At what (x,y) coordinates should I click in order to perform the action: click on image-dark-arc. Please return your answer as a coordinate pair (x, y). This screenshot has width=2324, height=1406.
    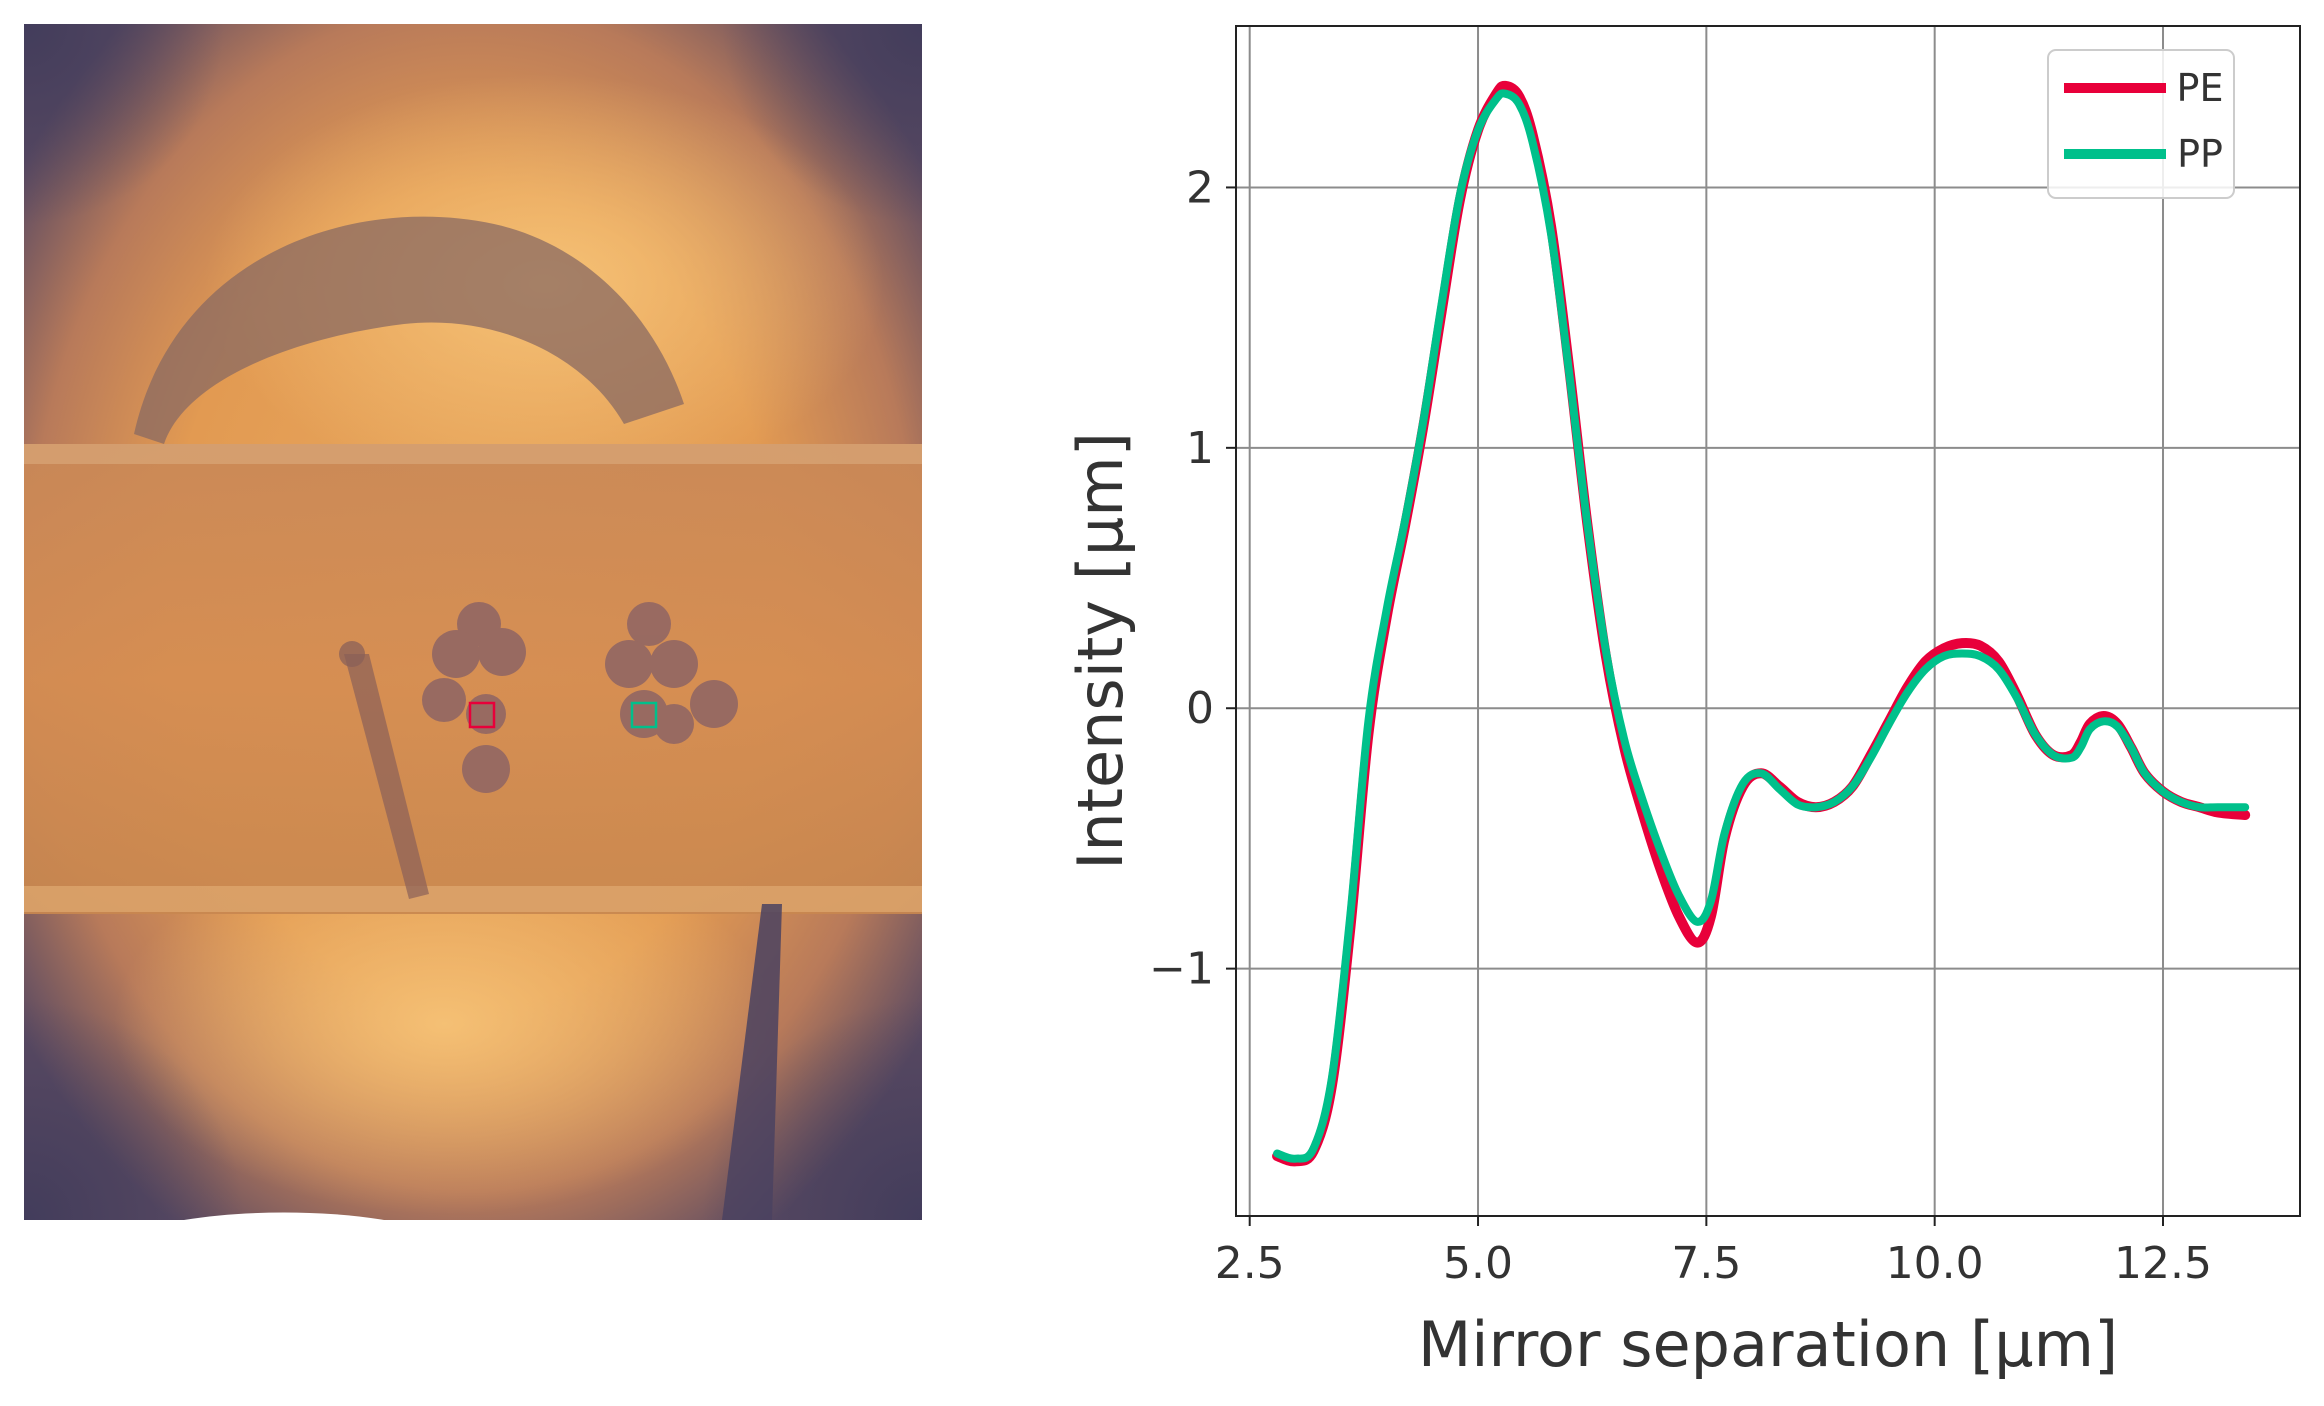
    Looking at the image, I should click on (409, 330).